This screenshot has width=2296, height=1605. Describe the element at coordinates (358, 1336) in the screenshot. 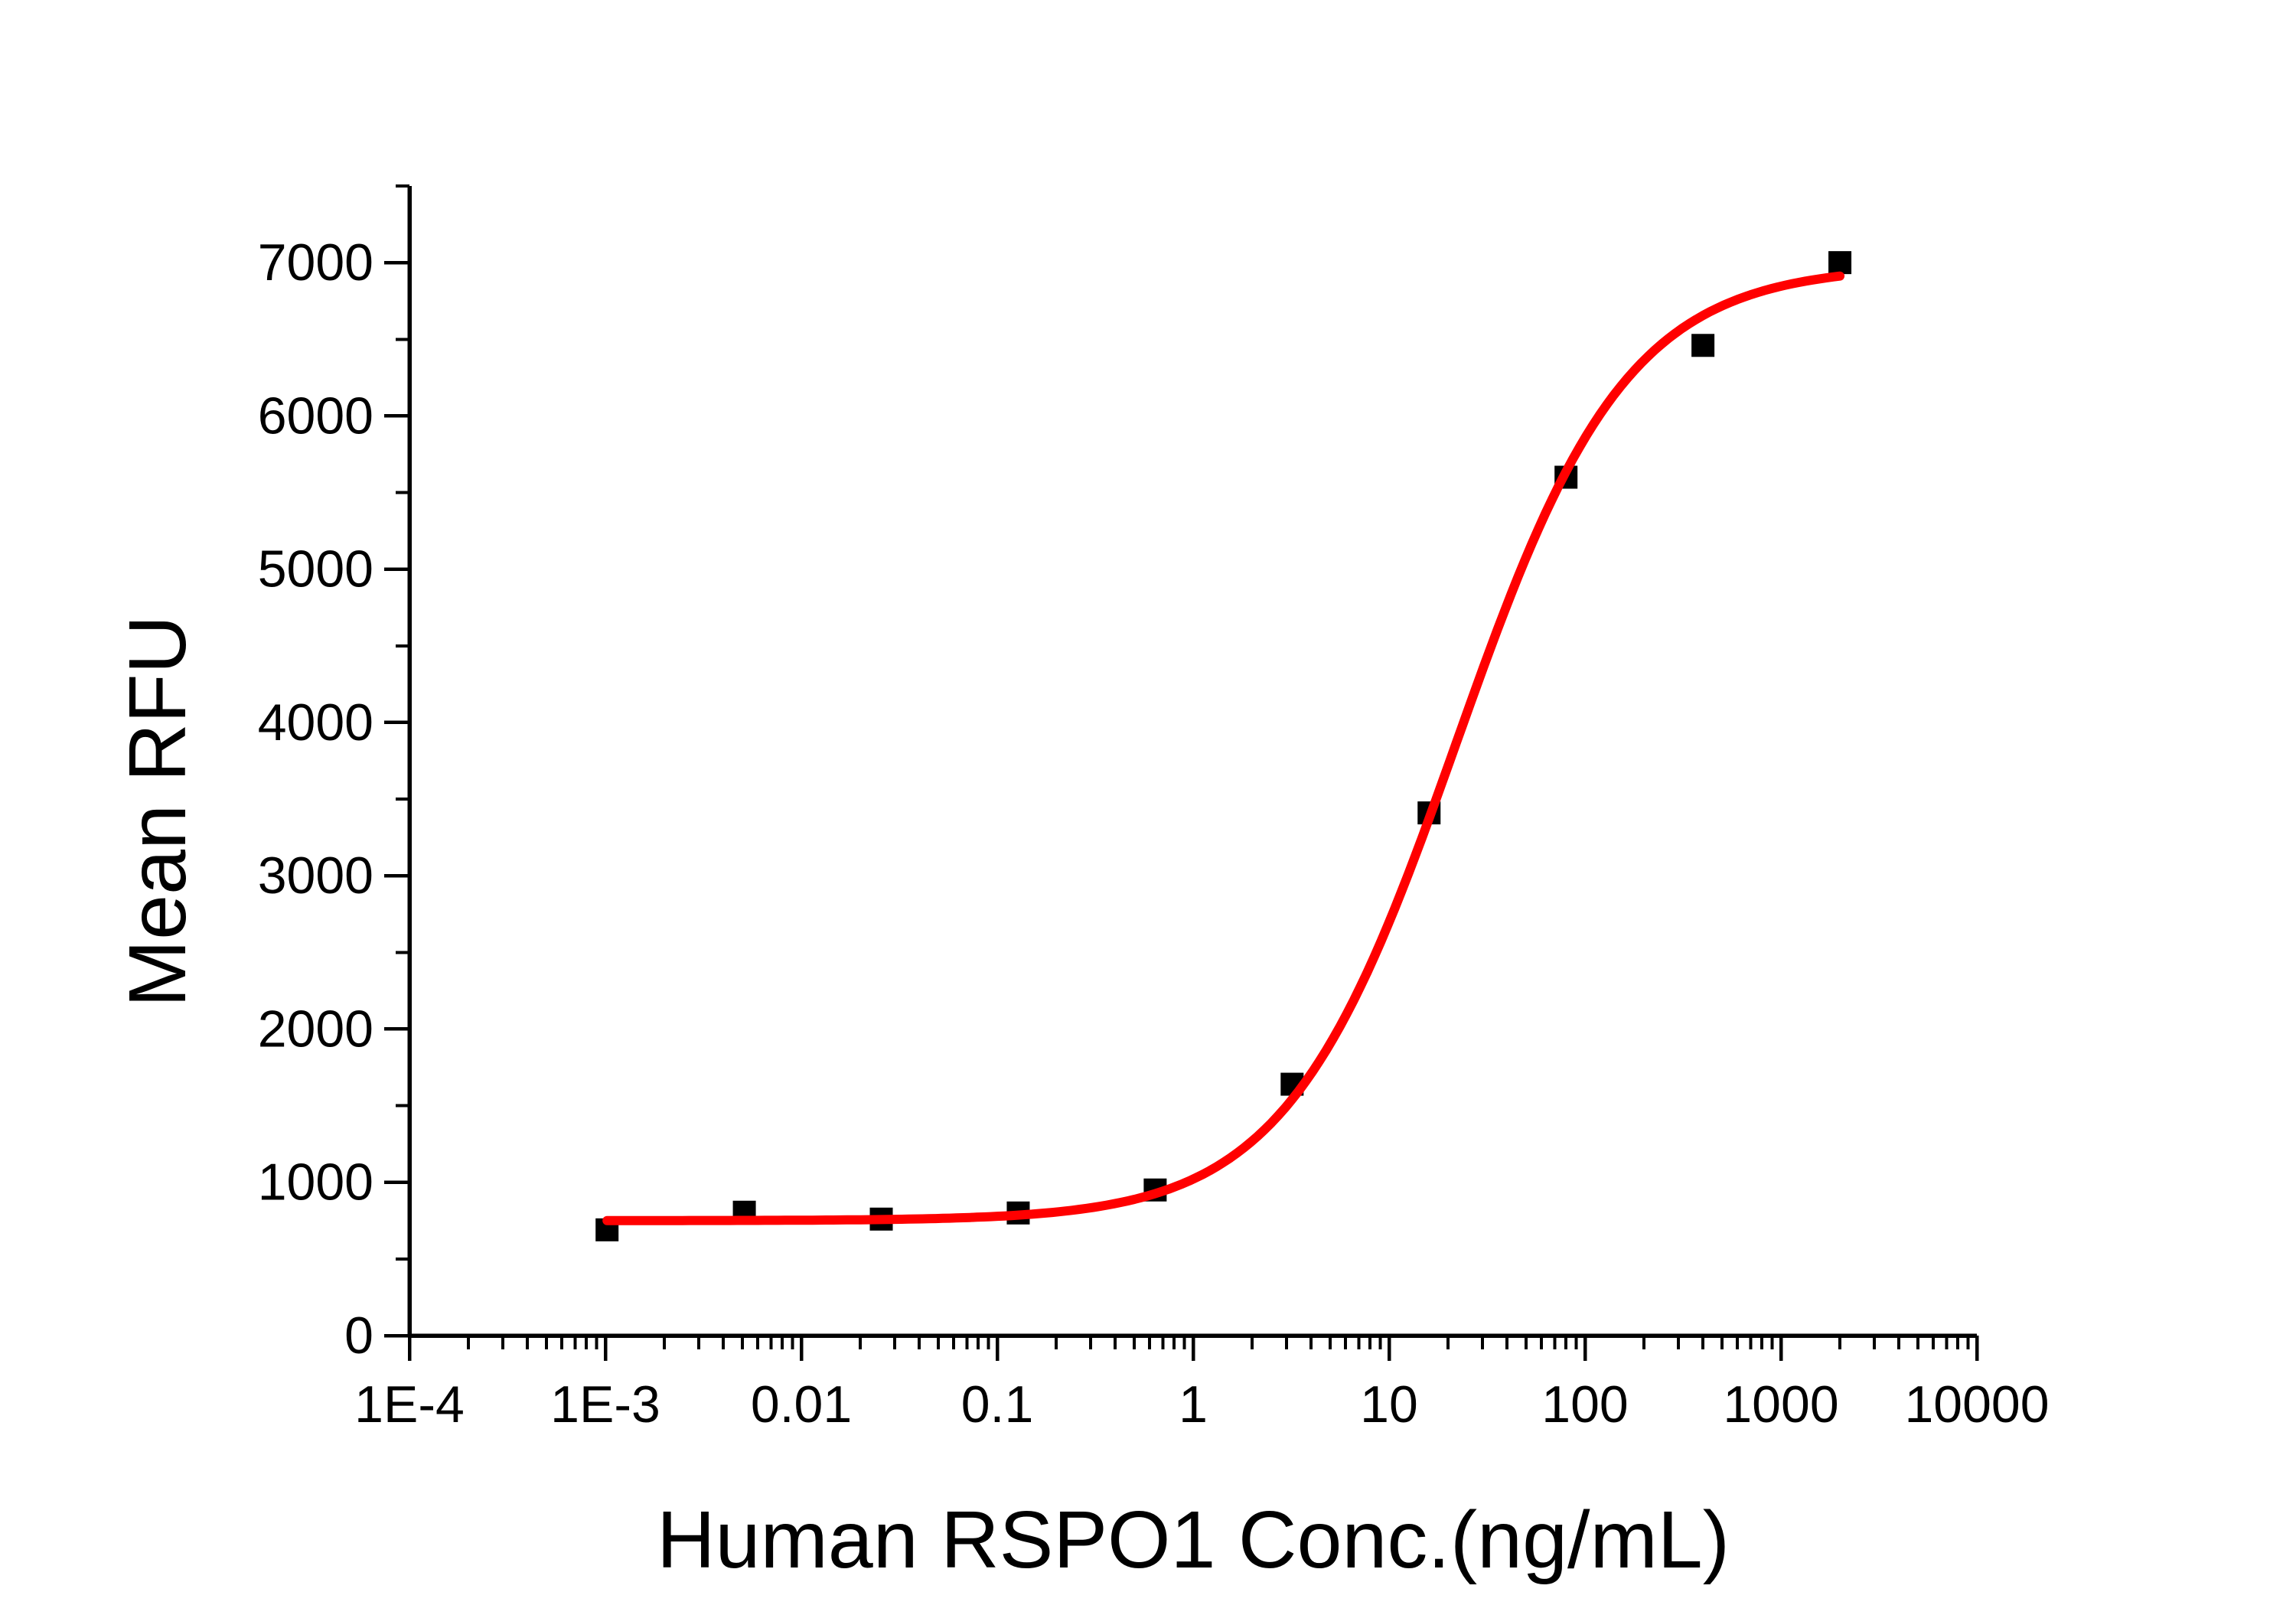

I see `y-axis-tick-label: 0` at that location.